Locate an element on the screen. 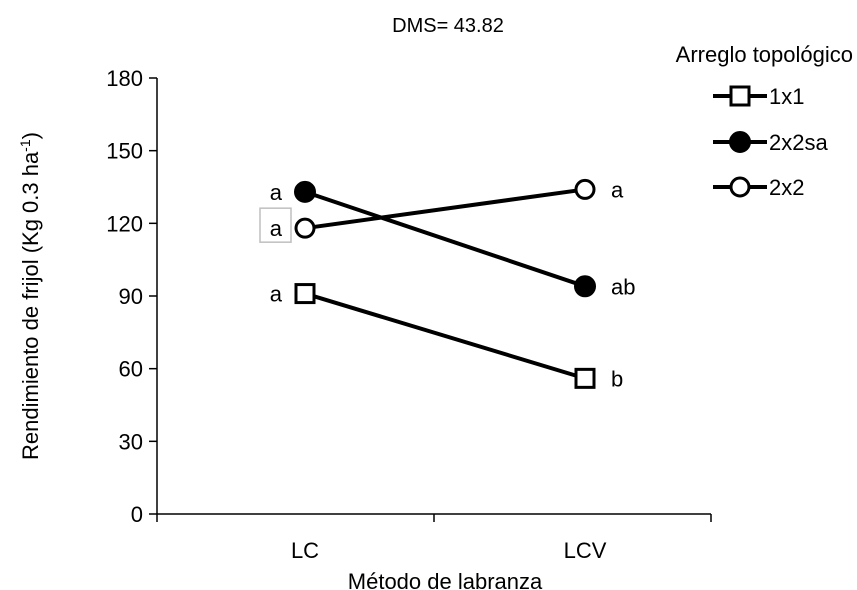 The width and height of the screenshot is (857, 590). y-axis-title-close: ) is located at coordinates (30, 135).